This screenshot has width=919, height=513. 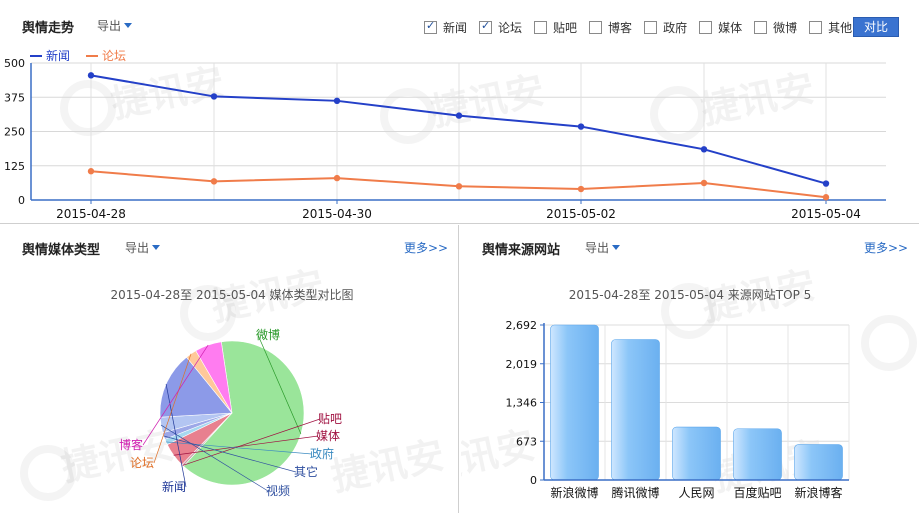 I want to click on x-category-label: 新浪博客, so click(x=818, y=492).